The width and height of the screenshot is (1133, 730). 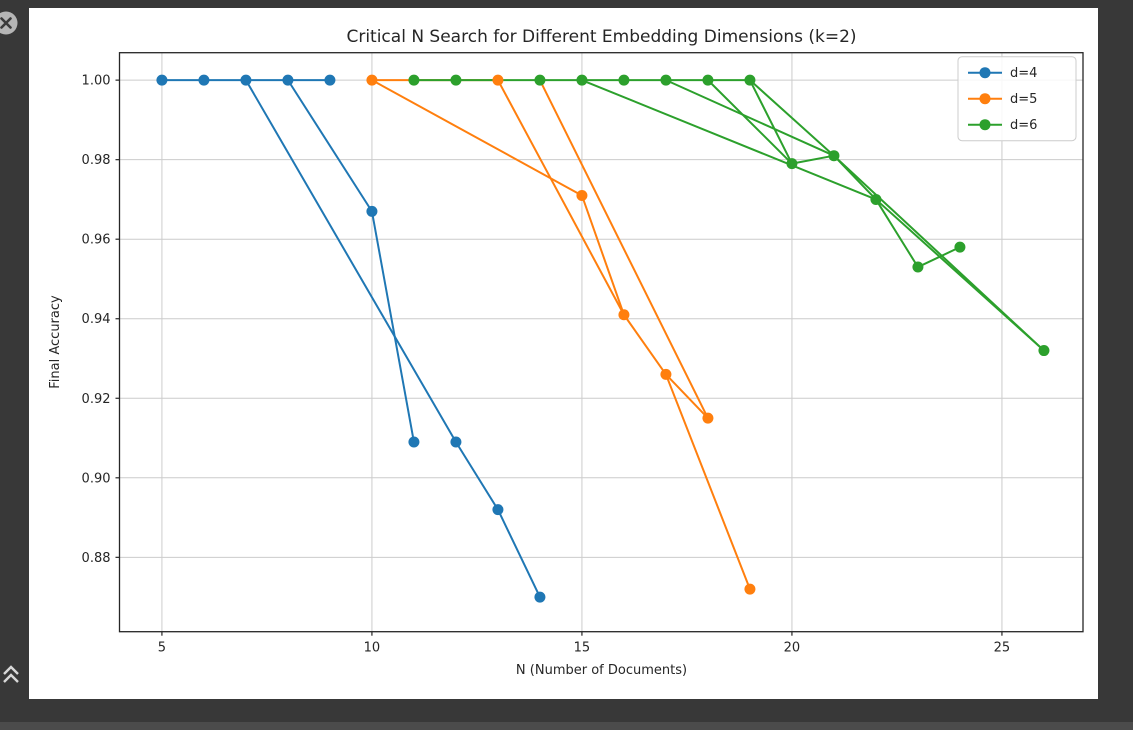 I want to click on y-tick-label: 0.88, so click(x=96, y=558).